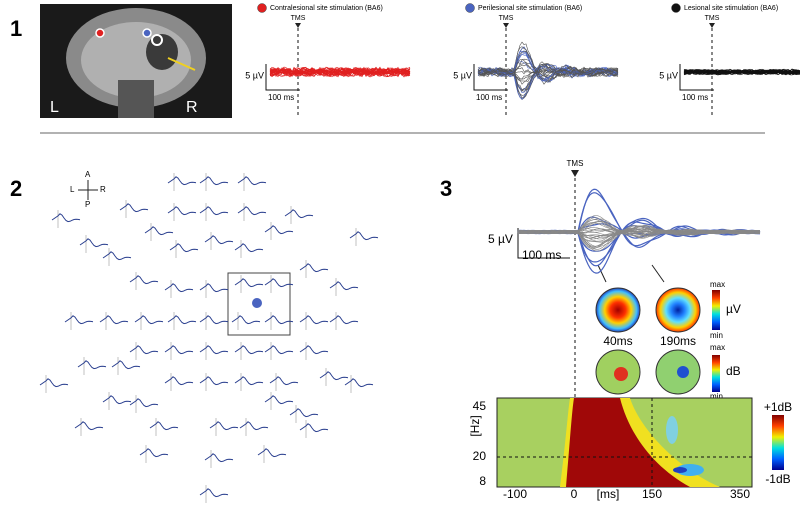  What do you see at coordinates (515, 494) in the screenshot?
I see `tf-x-tick: -100` at bounding box center [515, 494].